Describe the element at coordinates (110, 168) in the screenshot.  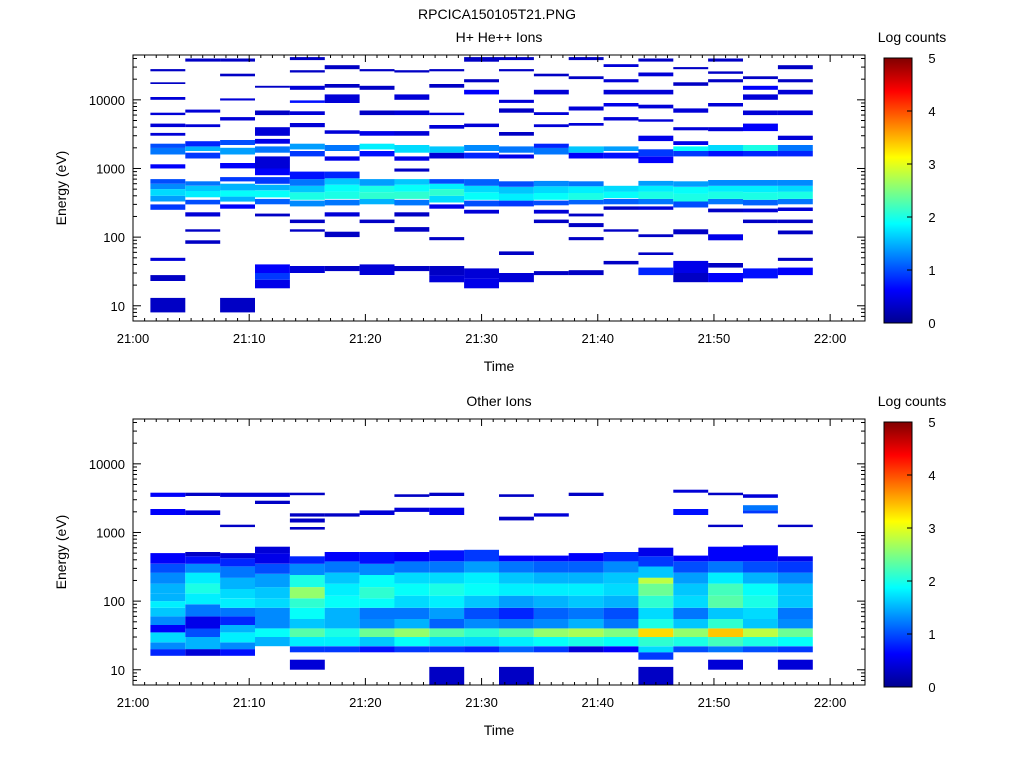
I see `y-tick-label: 1000` at that location.